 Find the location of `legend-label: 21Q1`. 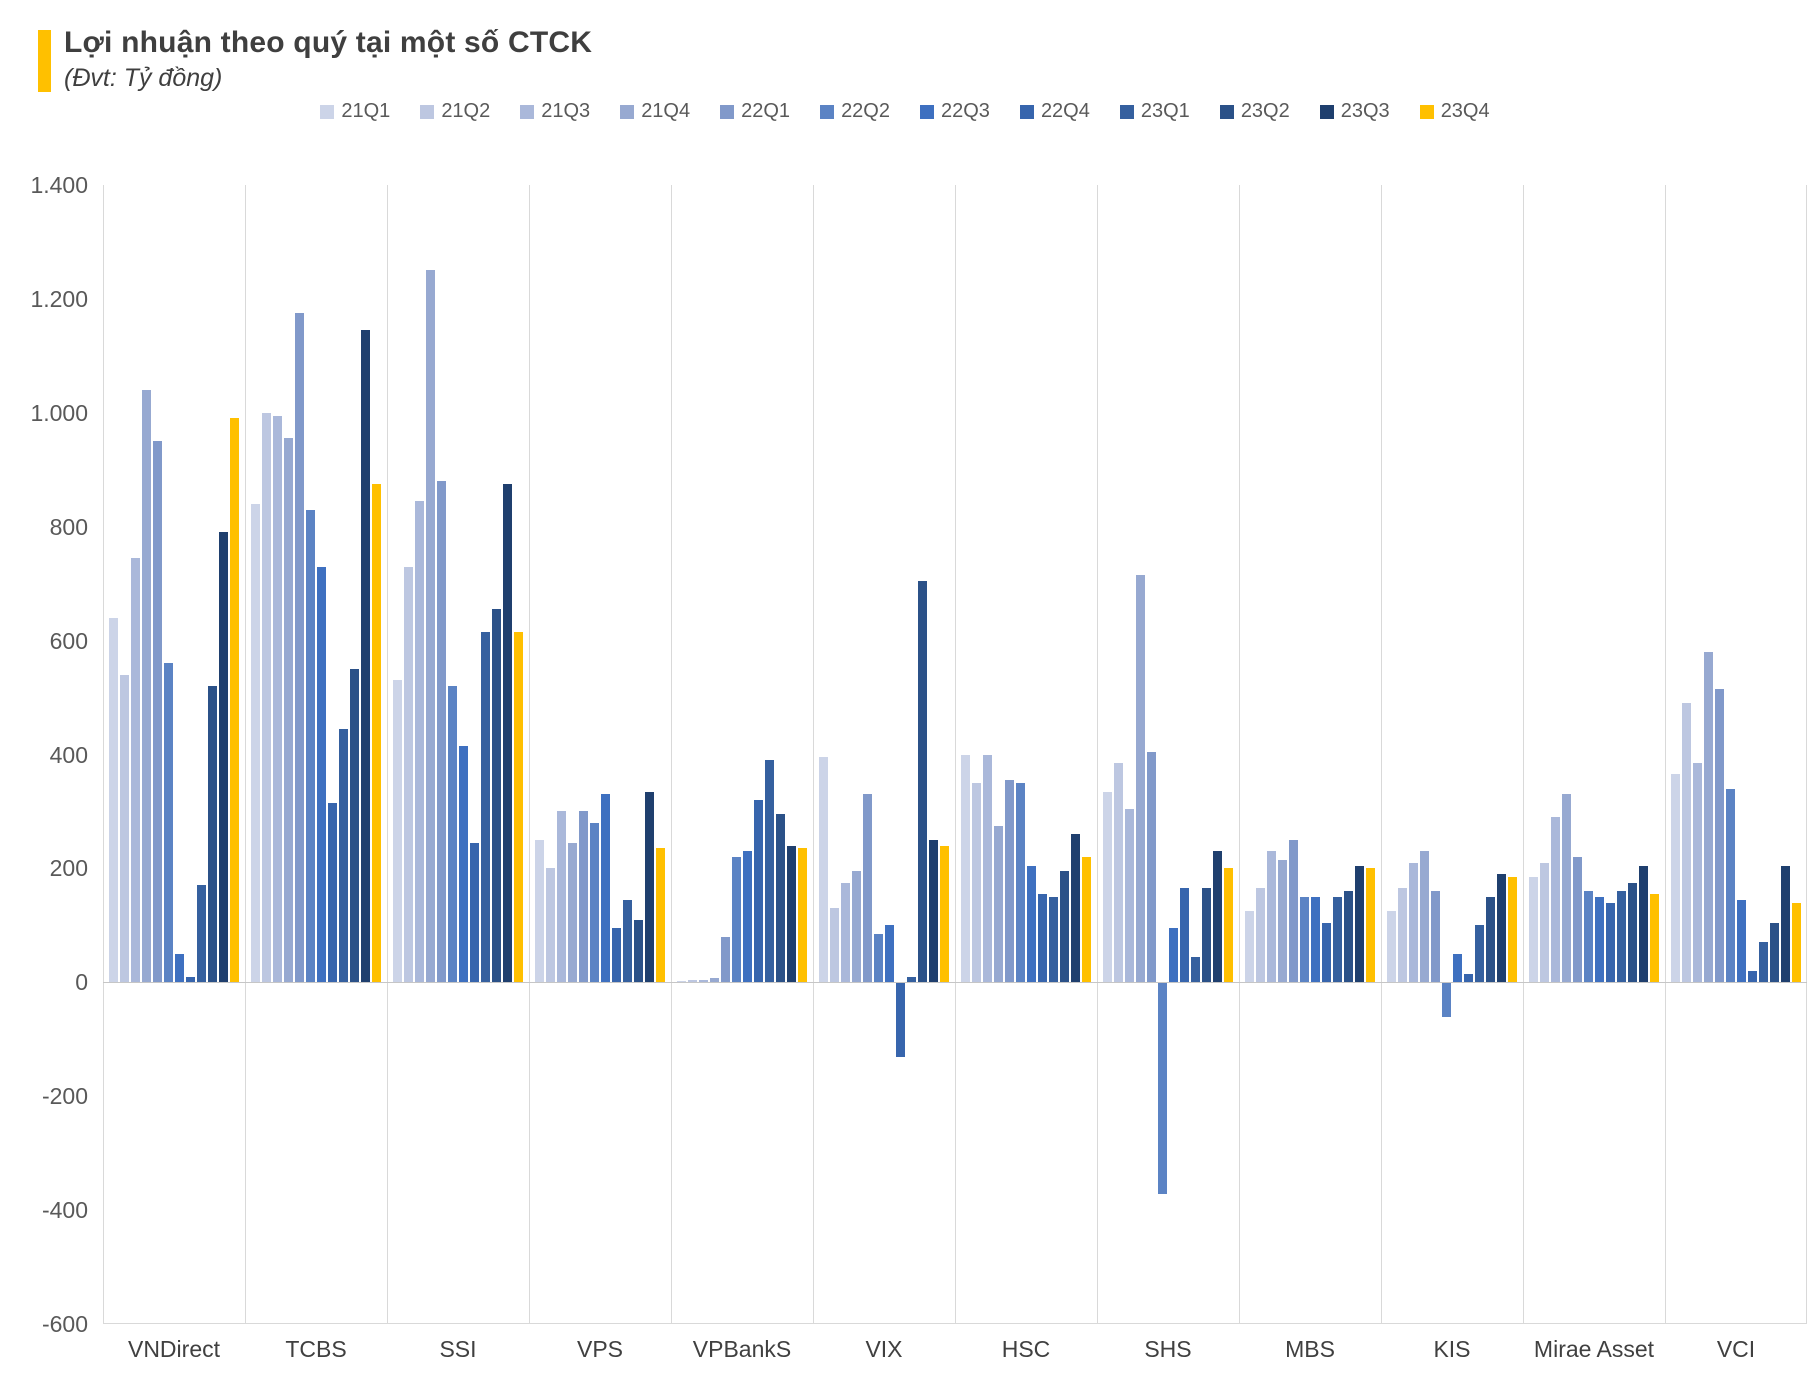

legend-label: 21Q1 is located at coordinates (366, 111).